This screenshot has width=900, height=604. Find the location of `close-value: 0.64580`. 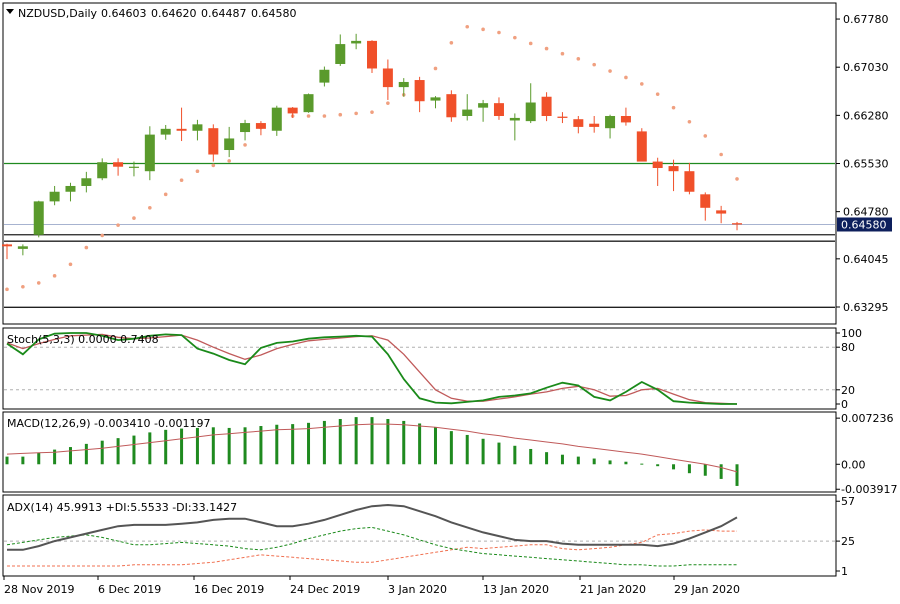

close-value: 0.64580 is located at coordinates (274, 13).